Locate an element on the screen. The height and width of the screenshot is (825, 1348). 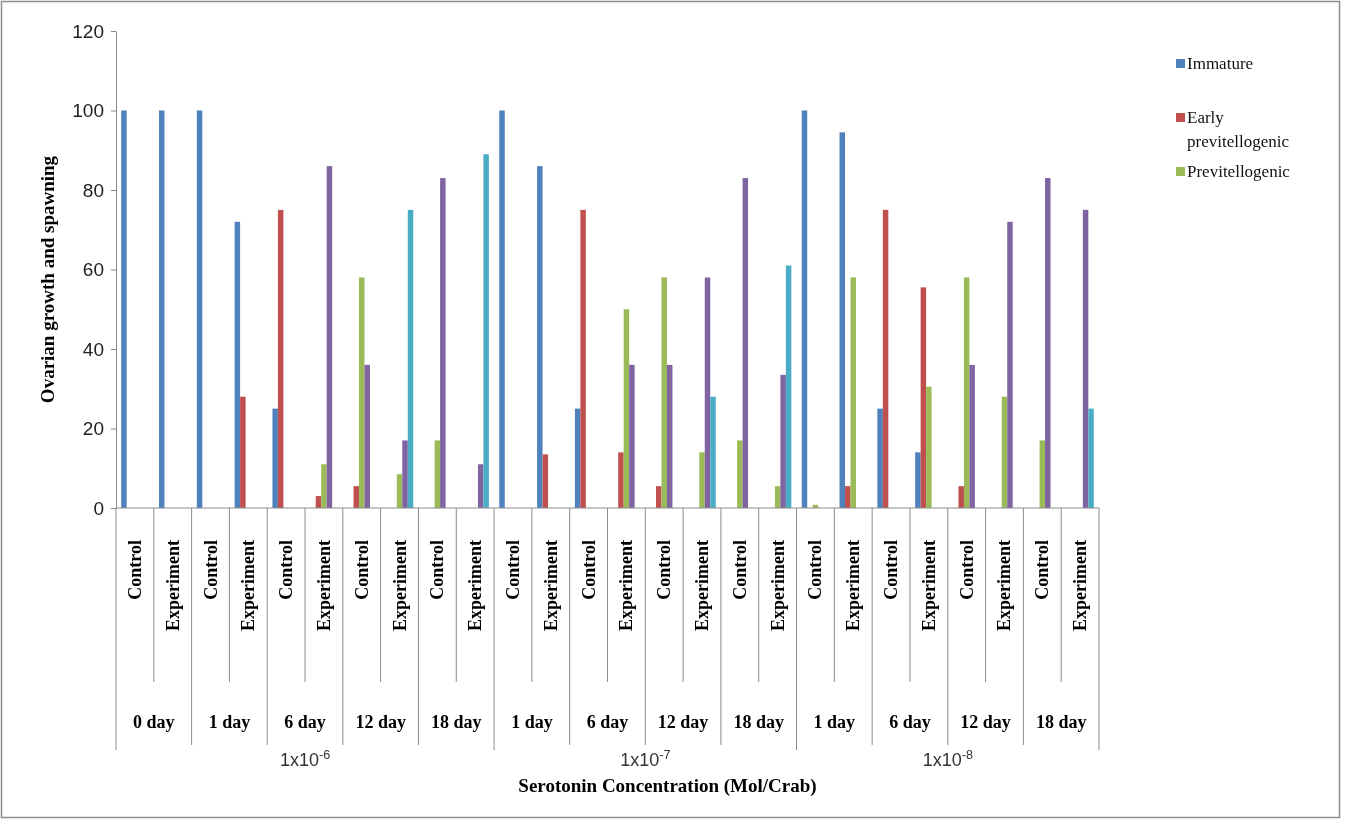
legend-label: Early previtellogenic is located at coordinates (1238, 129).